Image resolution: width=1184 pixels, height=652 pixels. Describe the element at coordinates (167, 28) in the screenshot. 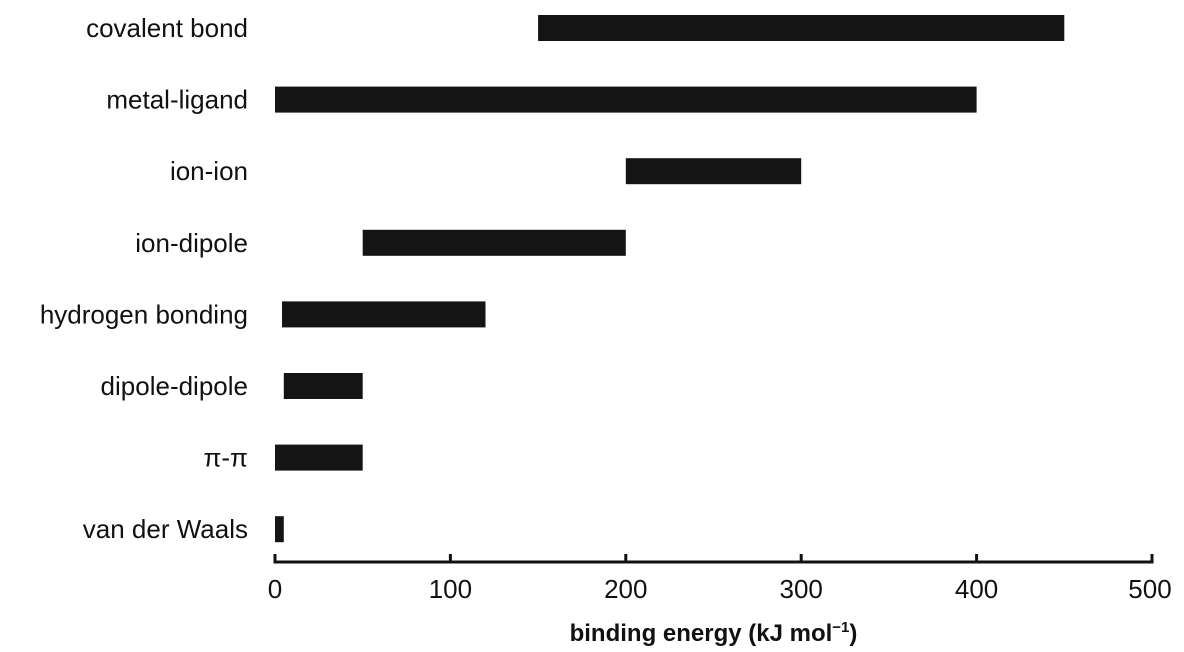

I see `category-label-0: covalent bond` at that location.